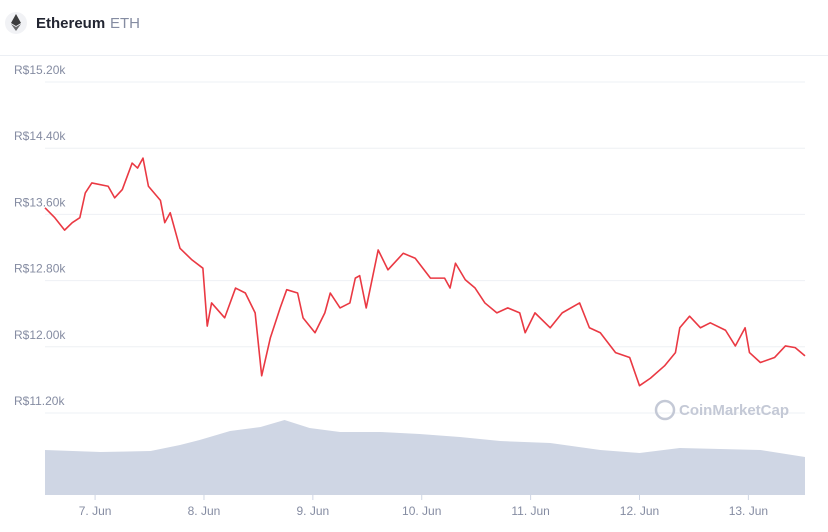 This screenshot has width=828, height=532. What do you see at coordinates (40, 70) in the screenshot?
I see `y-tick-label: R$15.20k` at bounding box center [40, 70].